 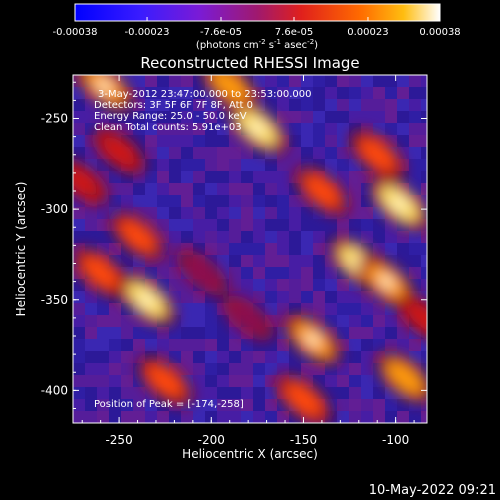 What do you see at coordinates (367, 32) in the screenshot?
I see `colorbar-tick-label: 0.00023` at bounding box center [367, 32].